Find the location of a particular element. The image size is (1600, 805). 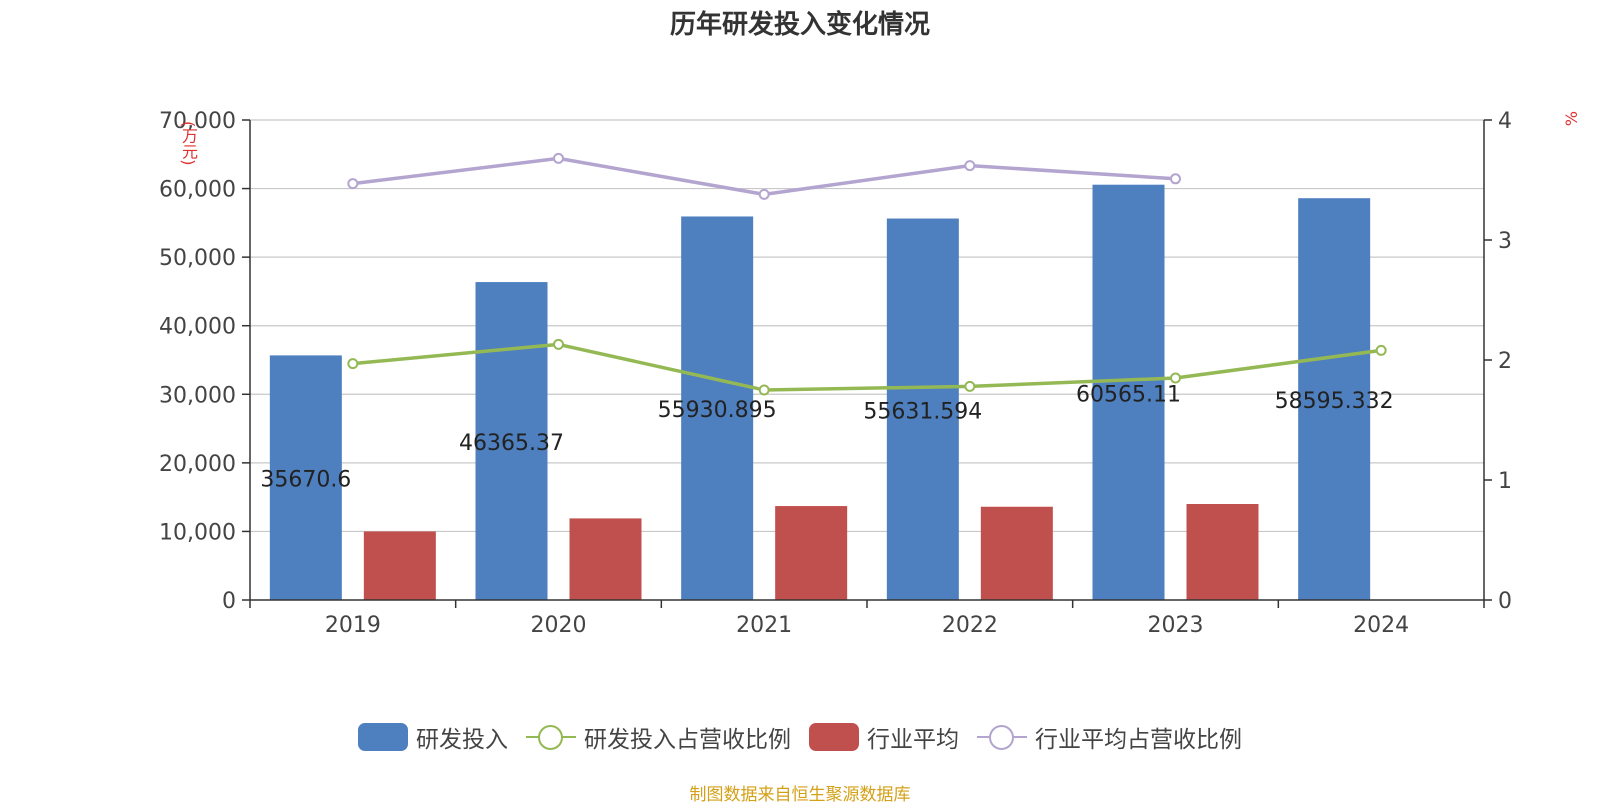

legend-label-industry-ratio: 行业平均占营收比例 is located at coordinates (1138, 740).